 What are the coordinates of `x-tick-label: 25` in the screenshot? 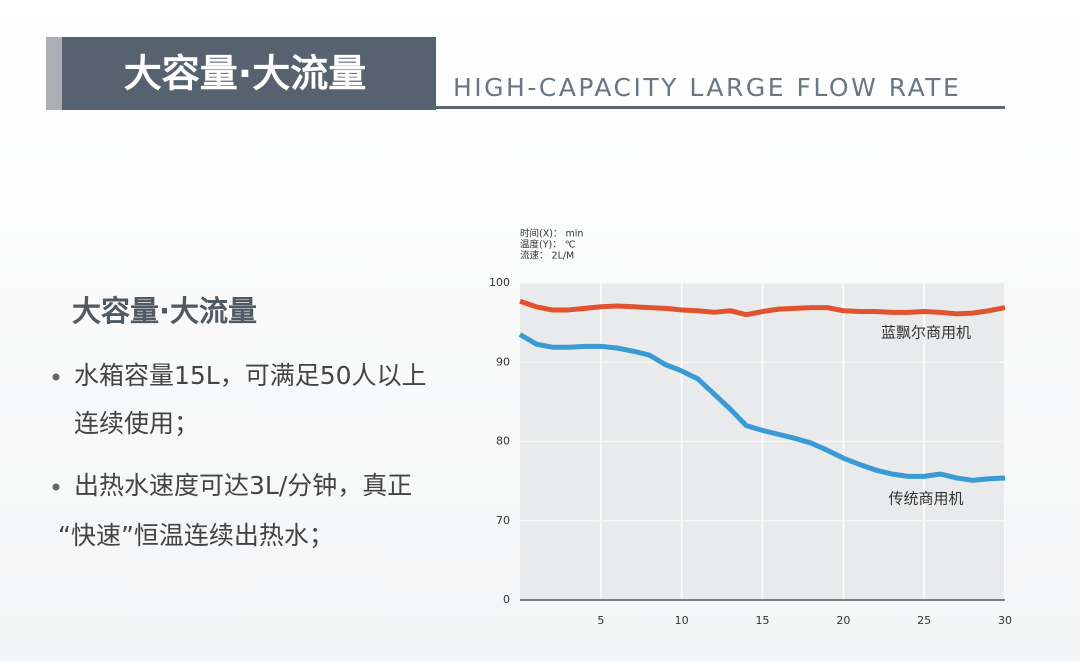 It's located at (924, 620).